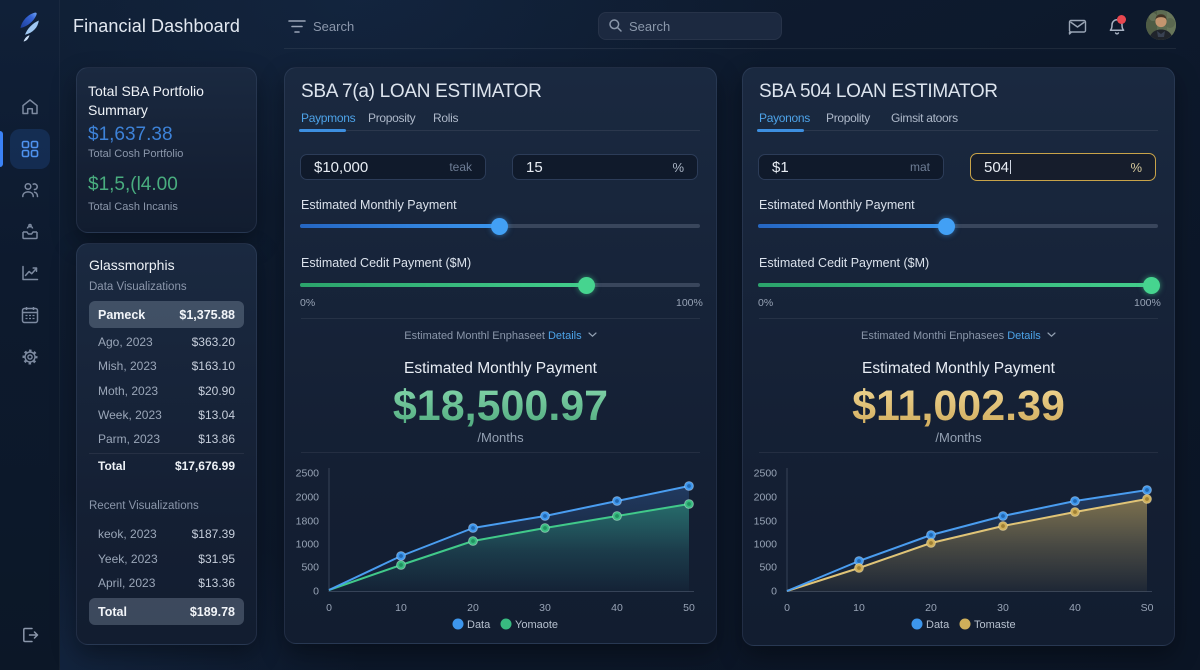  What do you see at coordinates (995, 625) in the screenshot?
I see `svg-text: Tomaste` at bounding box center [995, 625].